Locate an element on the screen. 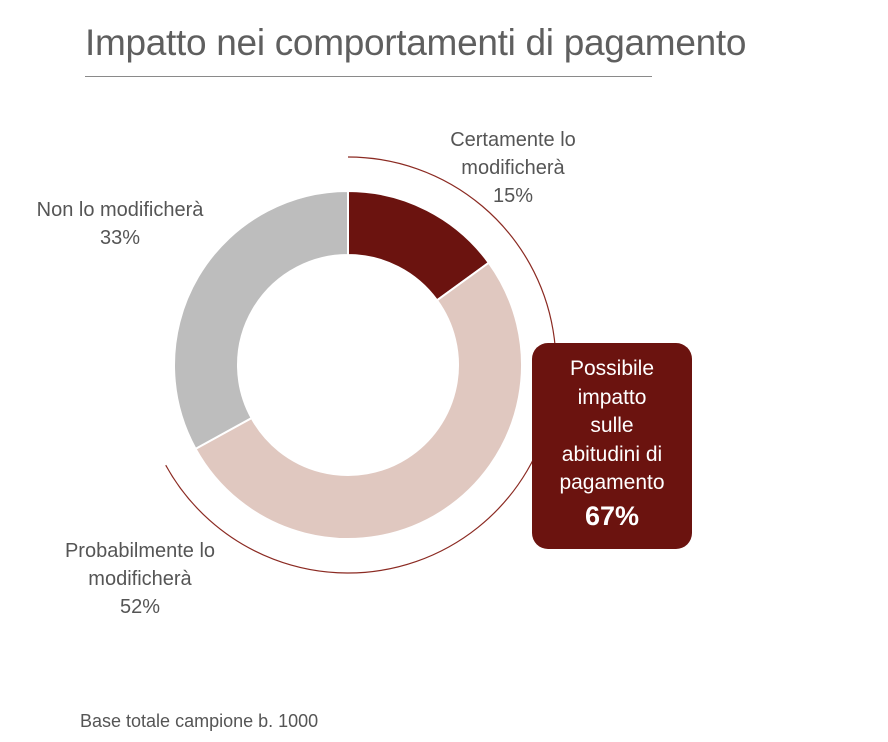 This screenshot has height=742, width=888. slice-label-line: Certamente lo is located at coordinates (513, 140).